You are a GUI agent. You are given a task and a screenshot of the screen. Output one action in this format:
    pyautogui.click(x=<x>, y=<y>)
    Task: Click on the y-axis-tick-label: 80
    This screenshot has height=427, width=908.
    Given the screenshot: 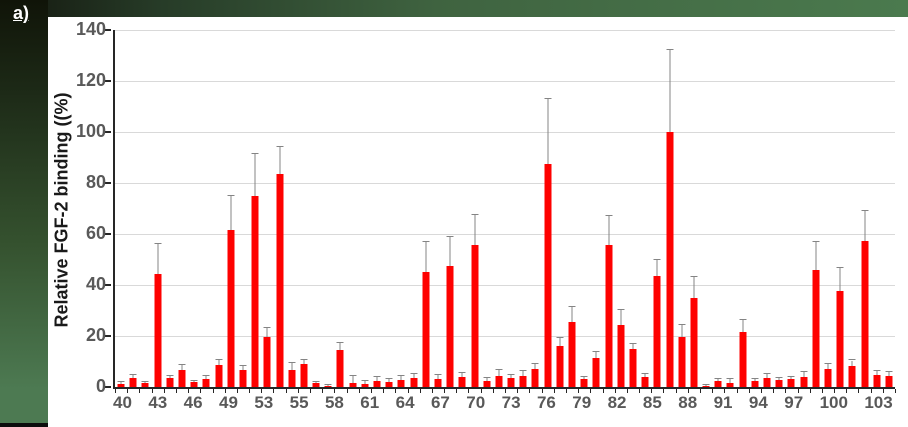 What is the action you would take?
    pyautogui.click(x=95, y=182)
    